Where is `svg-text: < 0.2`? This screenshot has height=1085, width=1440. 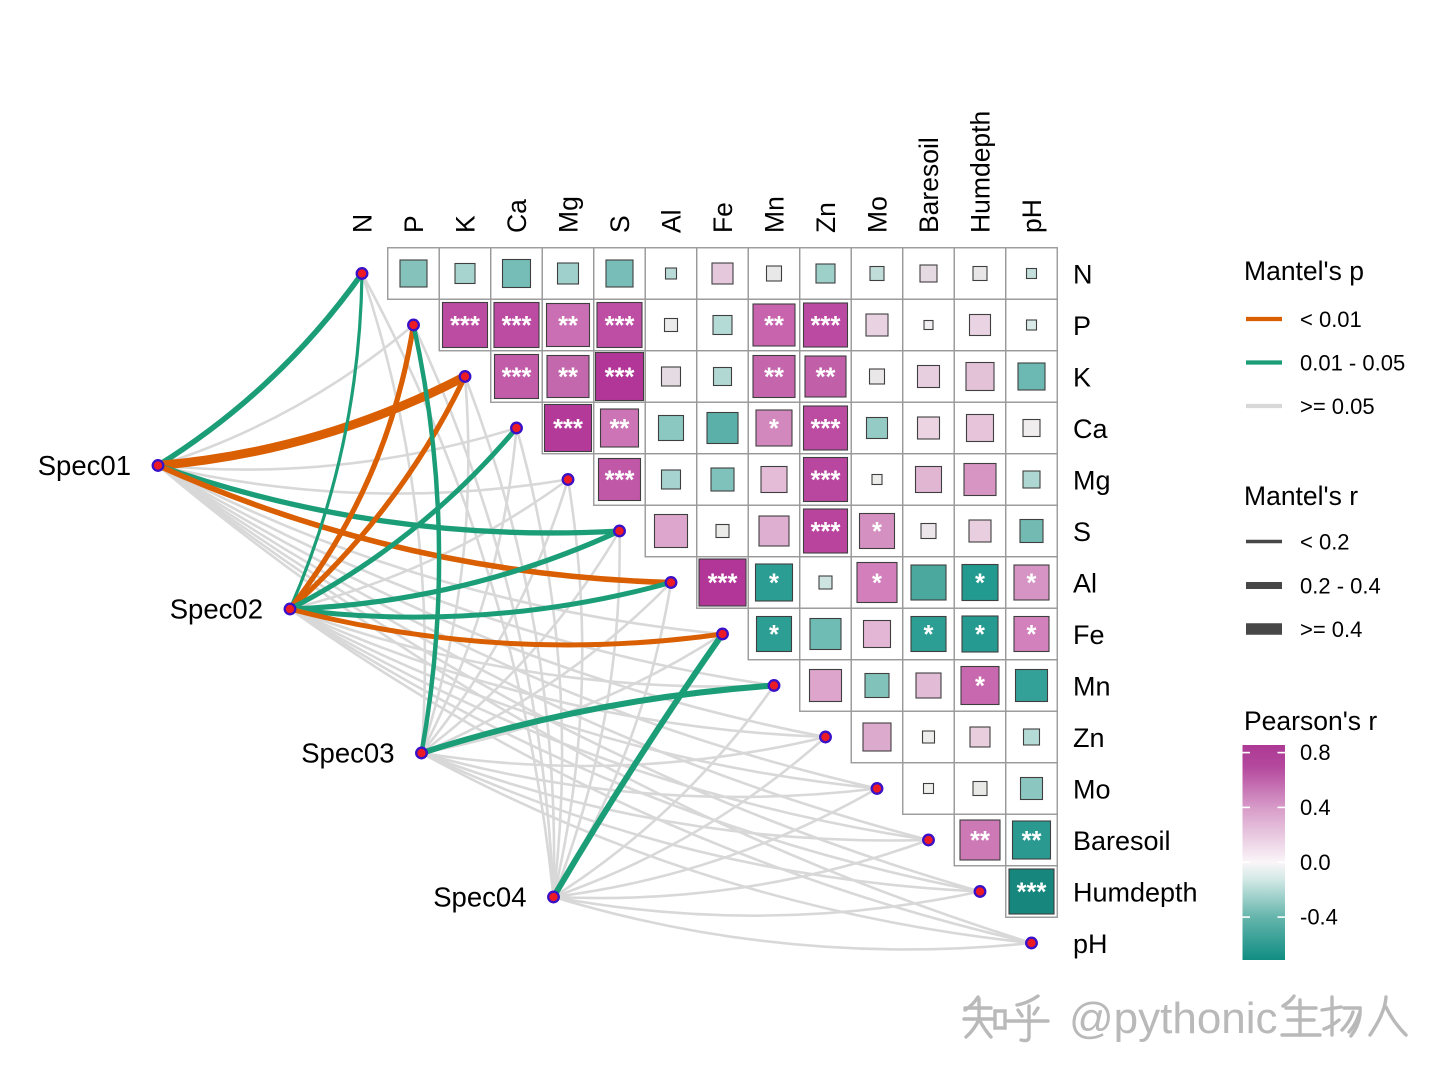 svg-text: < 0.2 is located at coordinates (1325, 542).